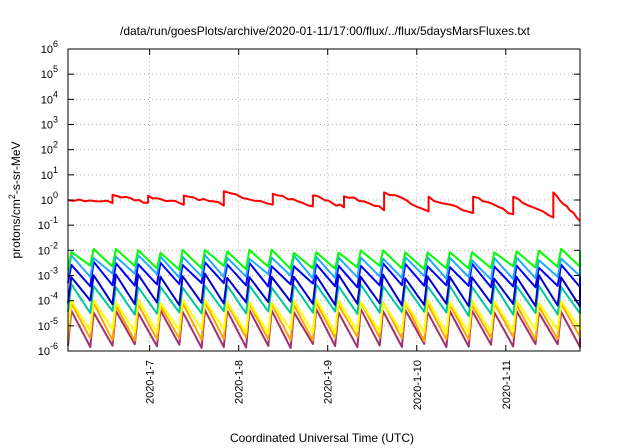 The height and width of the screenshot is (448, 640). I want to click on y-tick-label: 10², so click(49, 148).